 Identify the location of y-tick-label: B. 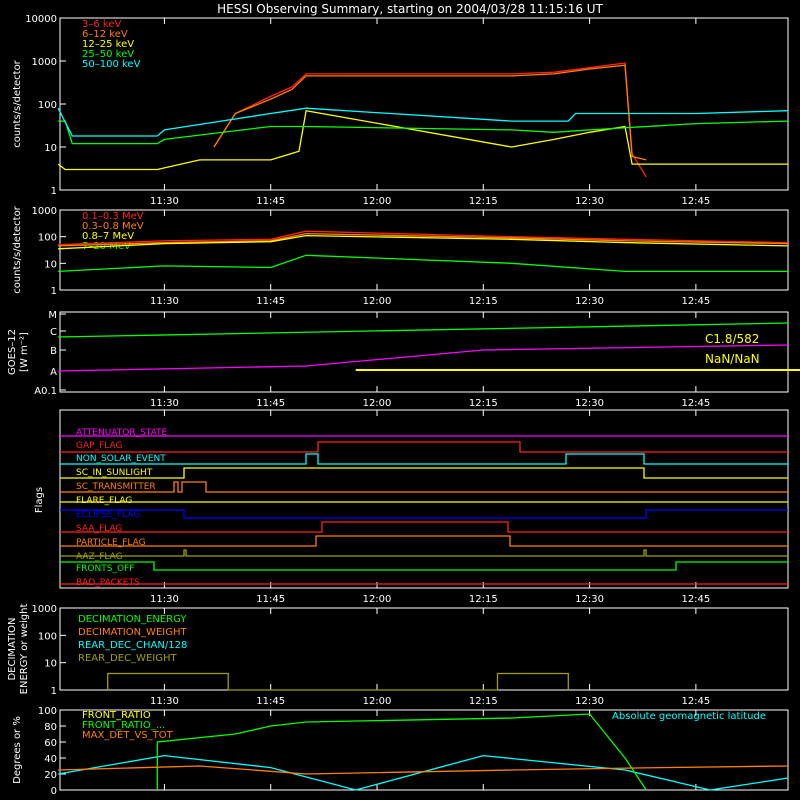
(53, 351).